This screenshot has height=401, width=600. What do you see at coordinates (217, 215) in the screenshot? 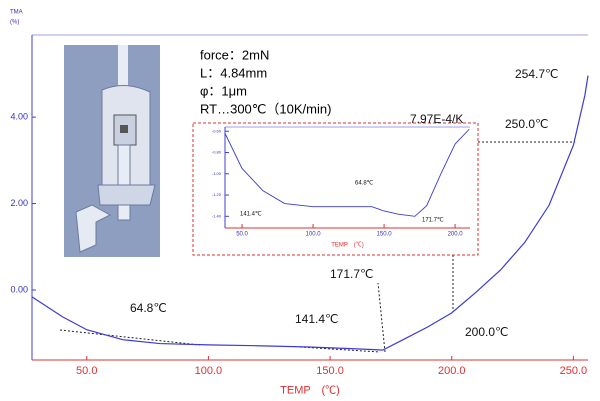
I see `y-tick-label: -1.40` at bounding box center [217, 215].